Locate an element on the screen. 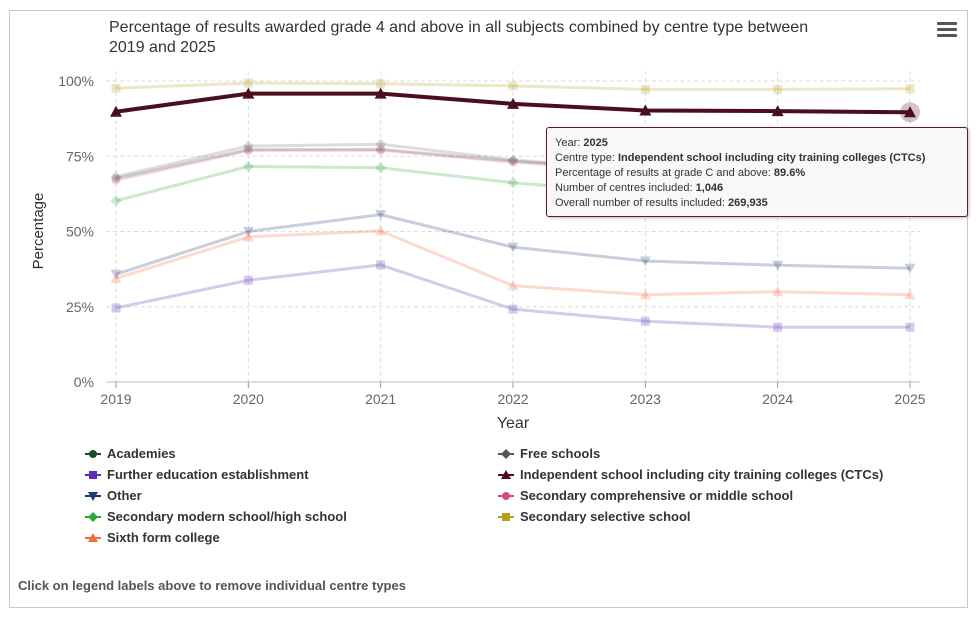  legend-label: Further education establishment is located at coordinates (208, 474).